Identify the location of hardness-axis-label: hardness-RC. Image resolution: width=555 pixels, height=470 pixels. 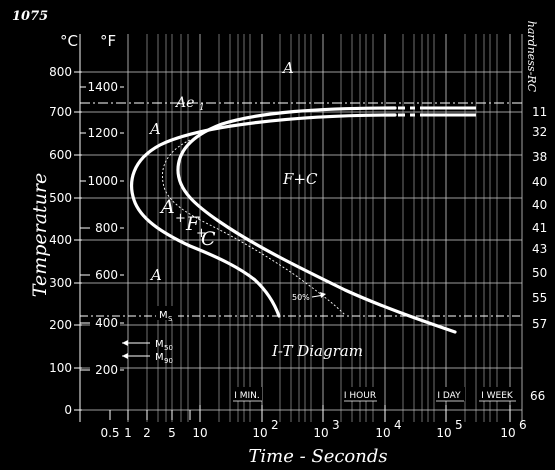
(531, 57).